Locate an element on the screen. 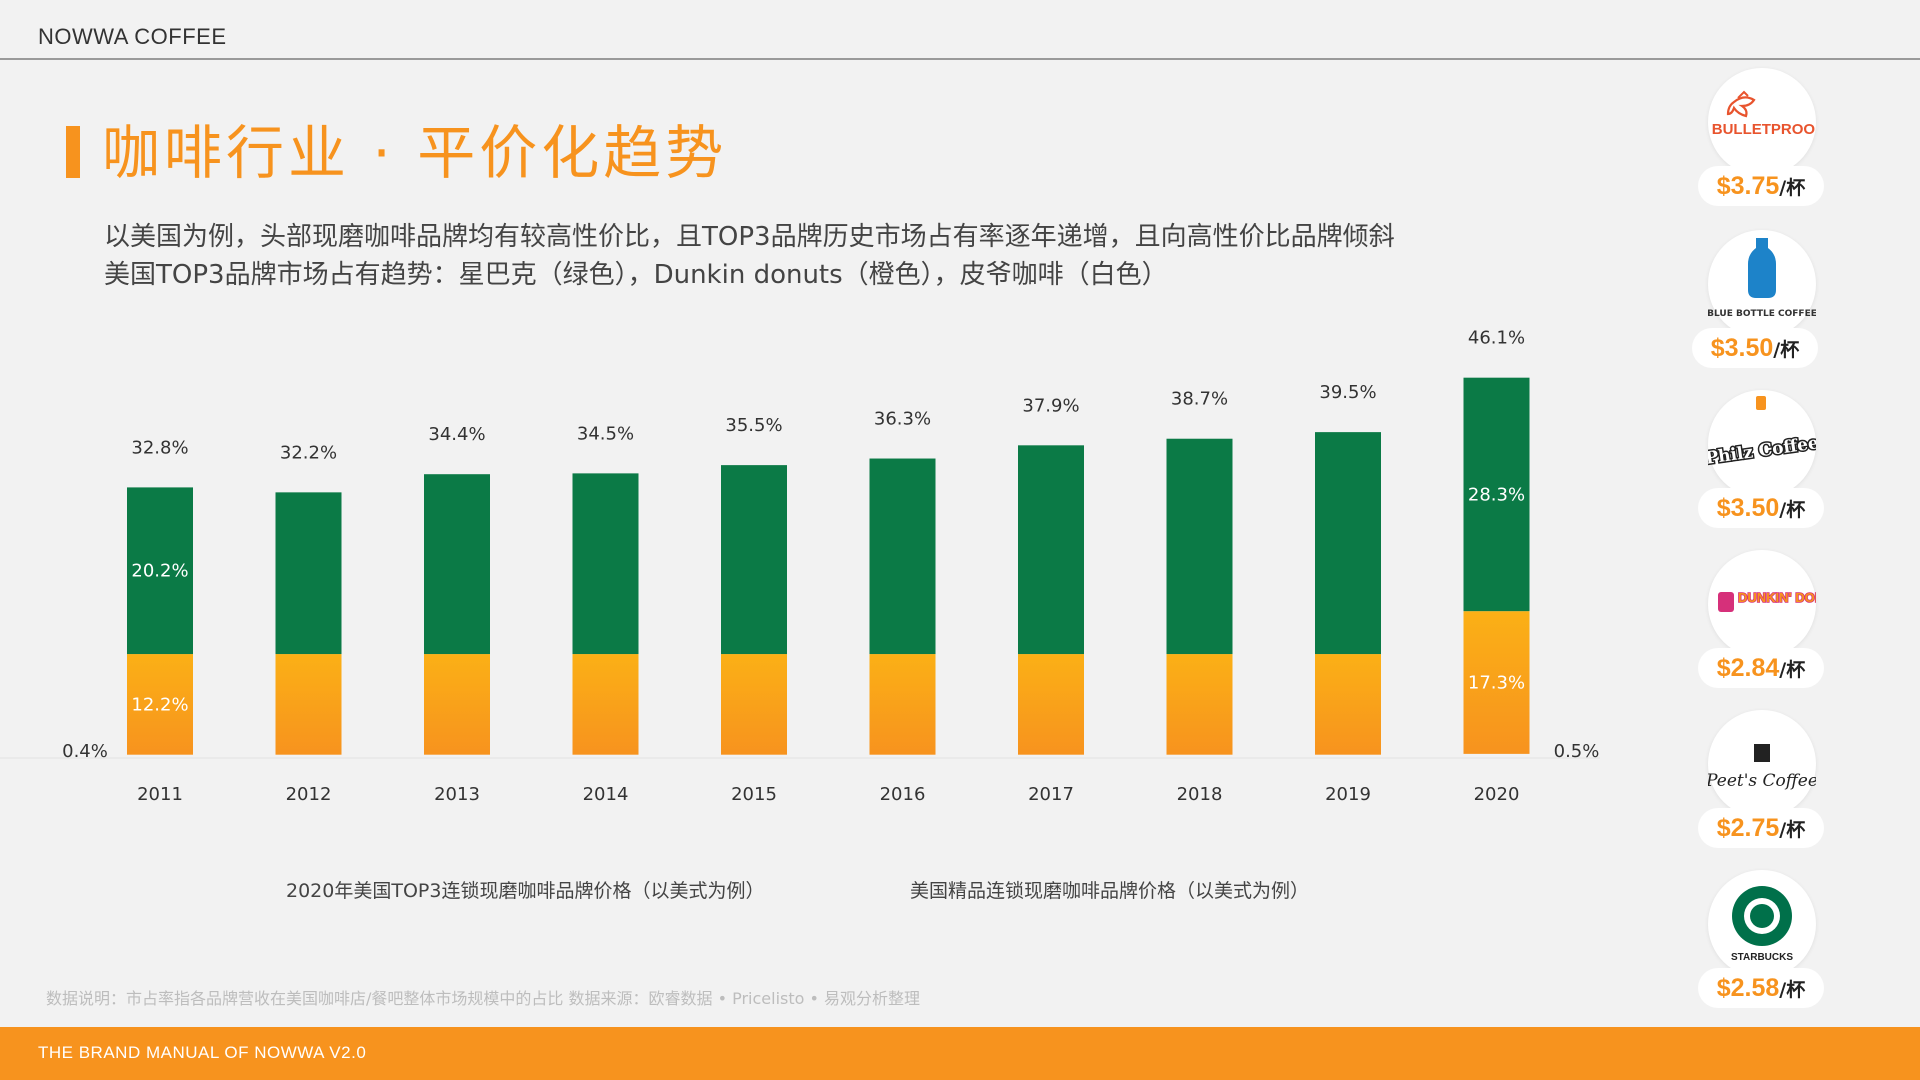 The image size is (1920, 1080). bar-segment-label: 17.3% is located at coordinates (1496, 683).